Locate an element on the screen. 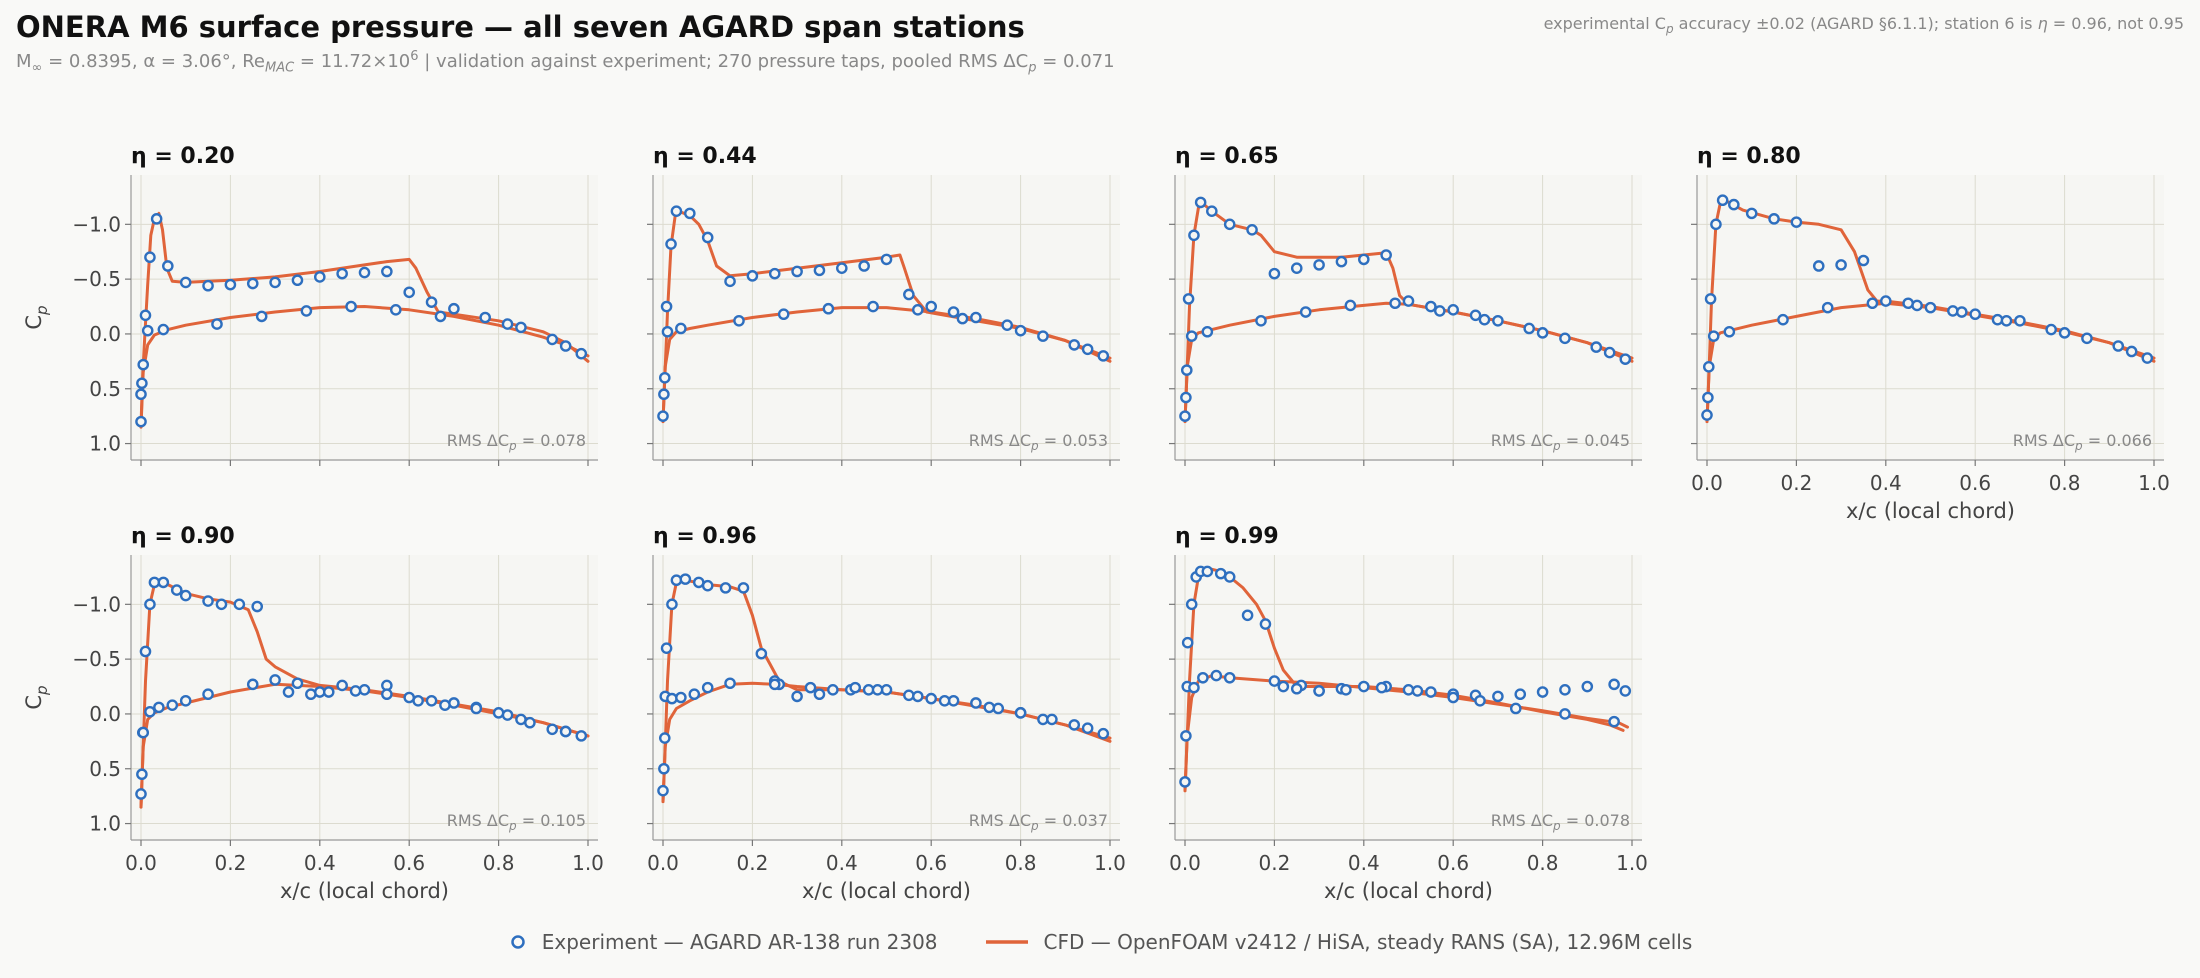  note-part: experimental C is located at coordinates (1604, 23).